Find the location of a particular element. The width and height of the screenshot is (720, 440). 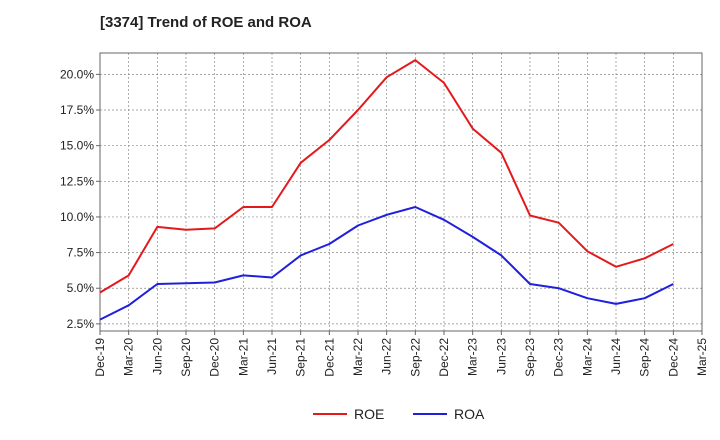

x-tick-label: Dec-22 is located at coordinates (444, 357).